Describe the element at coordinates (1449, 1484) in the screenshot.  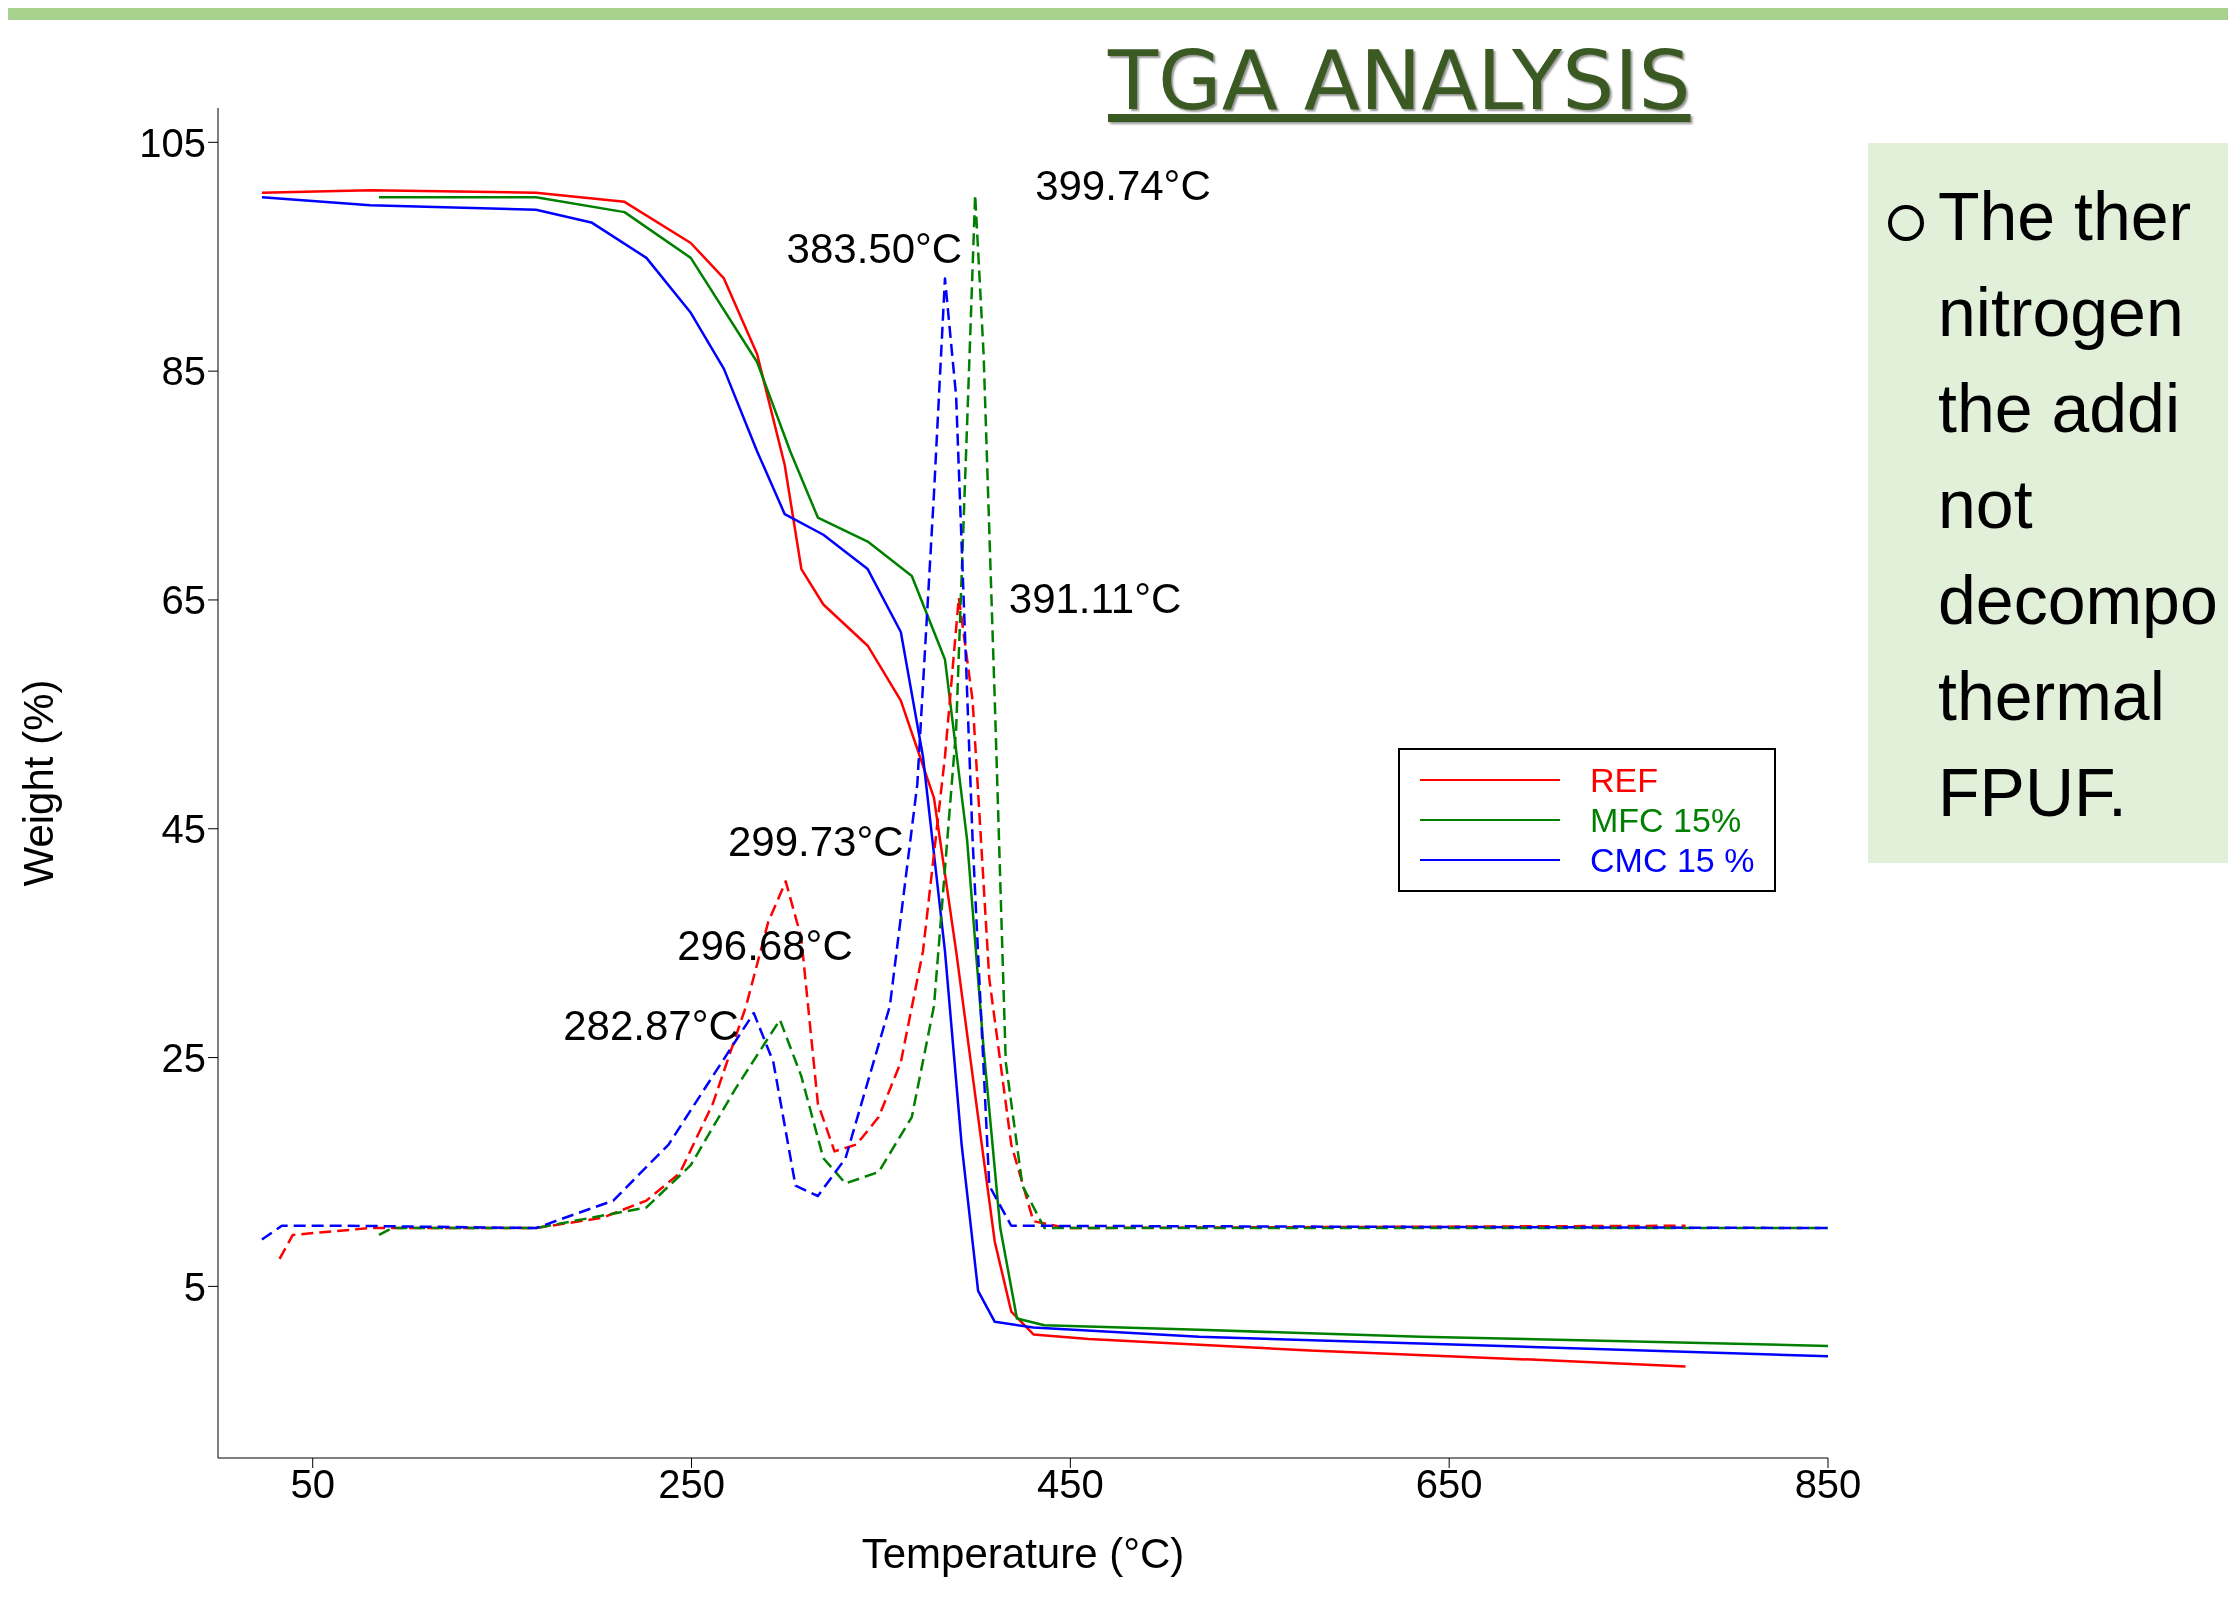
I see `x-tick-label: 650` at that location.